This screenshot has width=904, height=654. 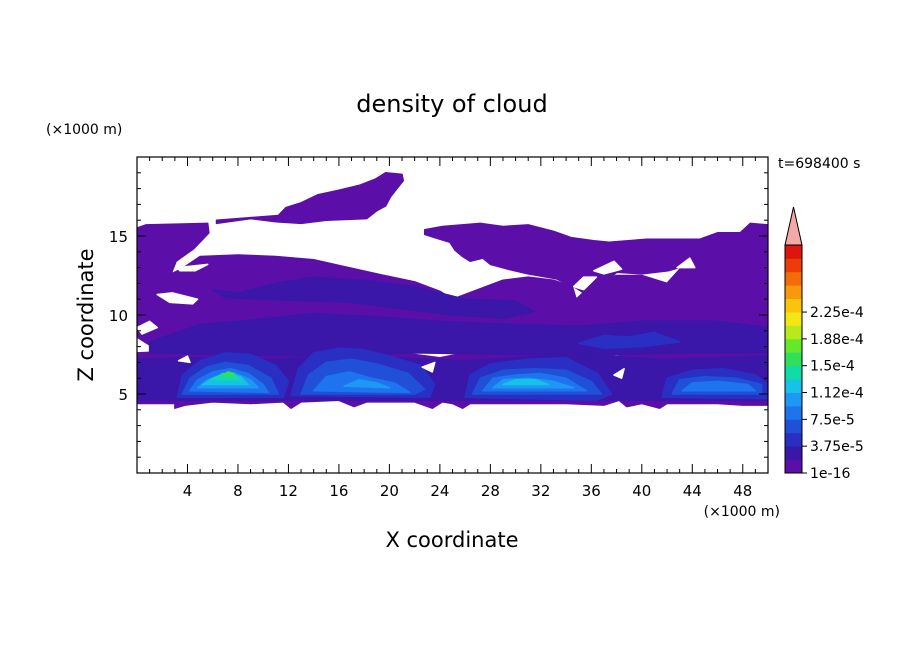 What do you see at coordinates (338, 491) in the screenshot?
I see `x-tick-label: 16` at bounding box center [338, 491].